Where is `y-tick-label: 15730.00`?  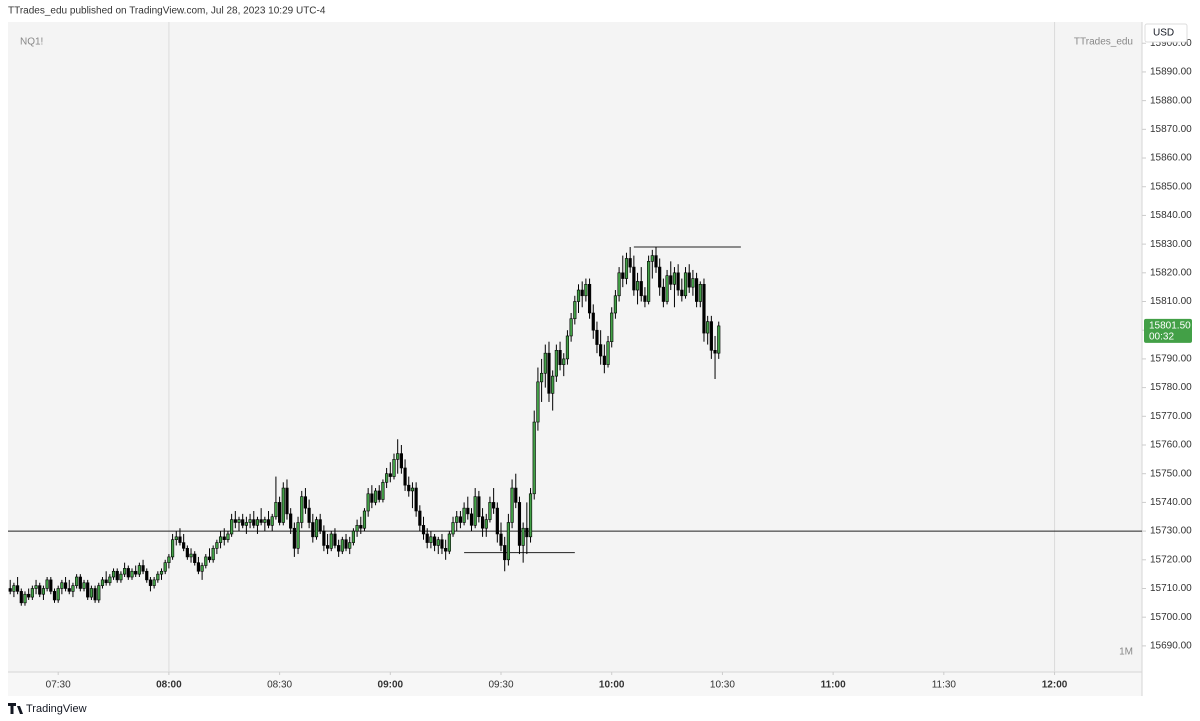
y-tick-label: 15730.00 is located at coordinates (1171, 531).